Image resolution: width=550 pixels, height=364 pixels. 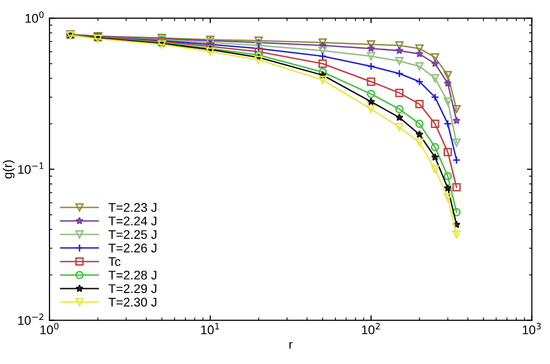 I want to click on x-axis-title: r, so click(x=291, y=345).